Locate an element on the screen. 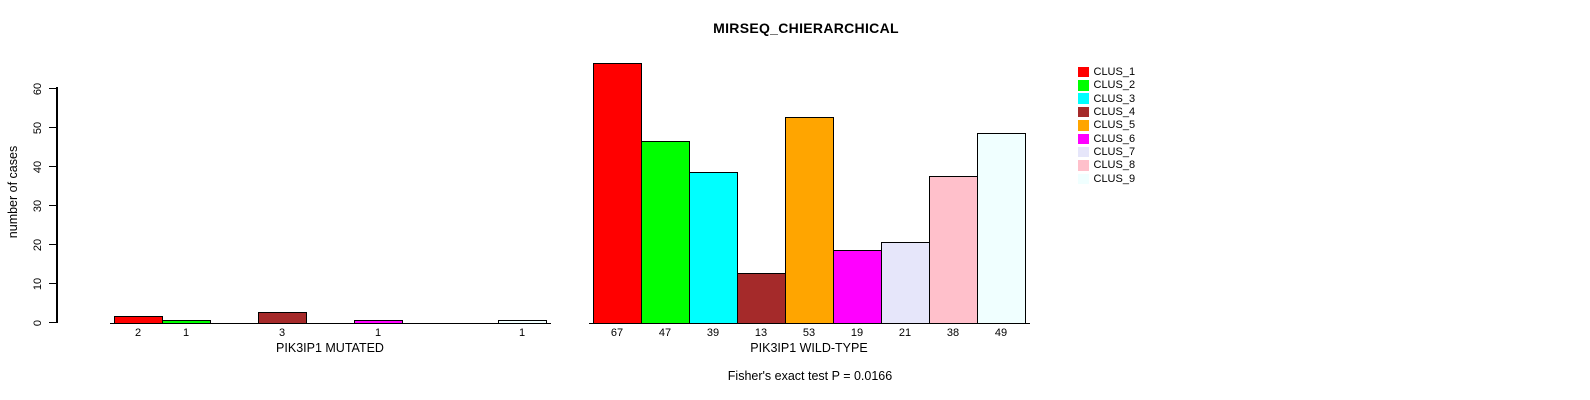 The width and height of the screenshot is (1590, 400). y-axis-tick-label: 60 is located at coordinates (38, 88).